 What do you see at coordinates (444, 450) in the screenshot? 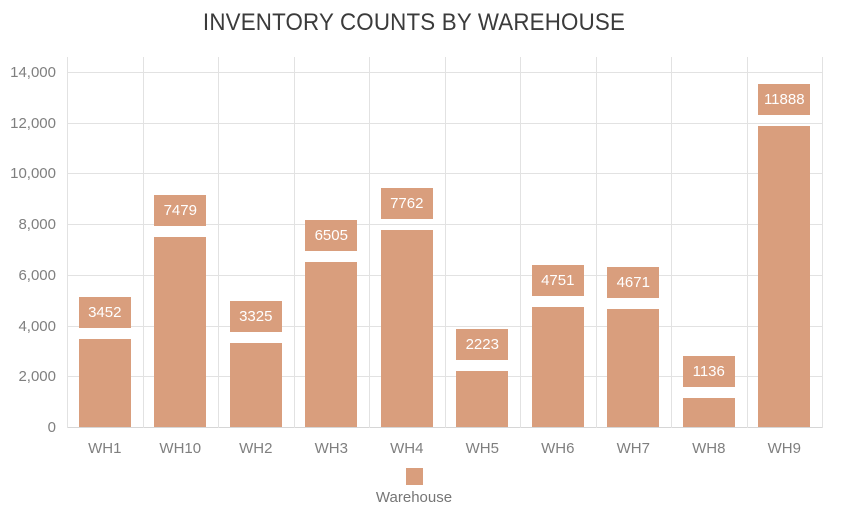
I see `x-axis-labels: WH1 WH10 WH2 WH3 WH4 WH5 WH6 WH7 WH8 WH9` at bounding box center [444, 450].